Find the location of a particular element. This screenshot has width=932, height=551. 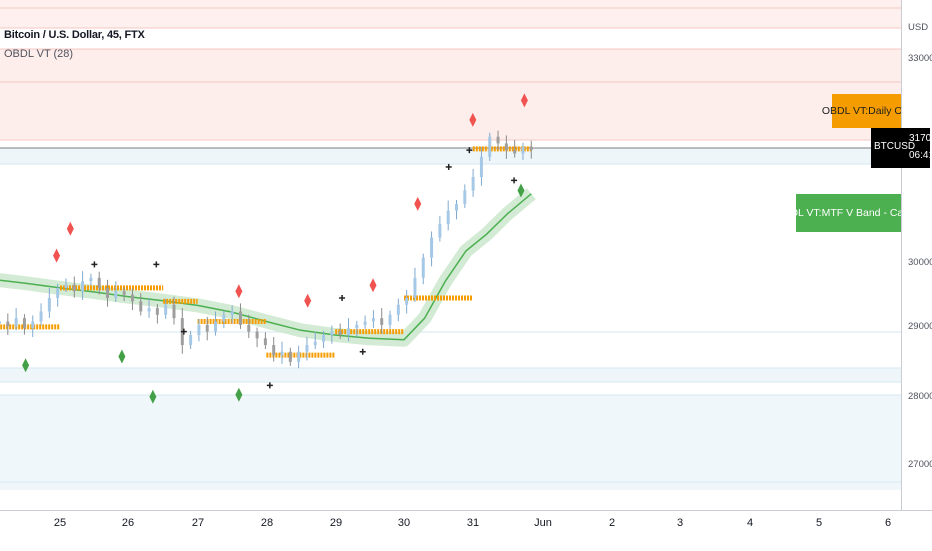

time-tick: 30 is located at coordinates (404, 523).